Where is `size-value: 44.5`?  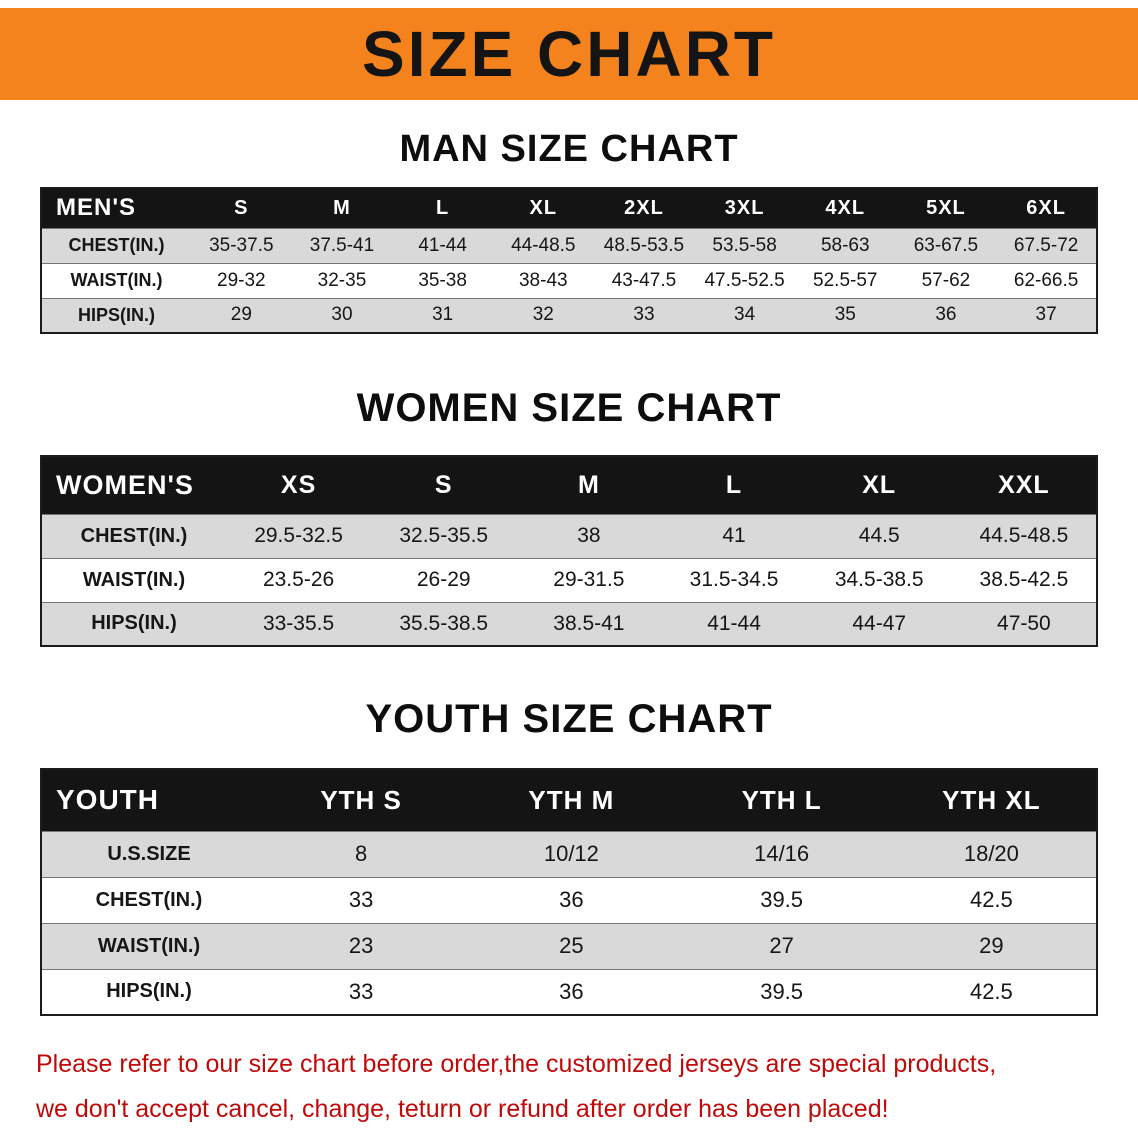
size-value: 44.5 is located at coordinates (879, 536).